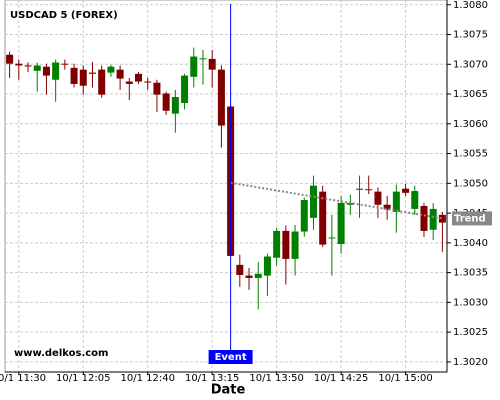  I want to click on event-label-box, so click(230, 357).